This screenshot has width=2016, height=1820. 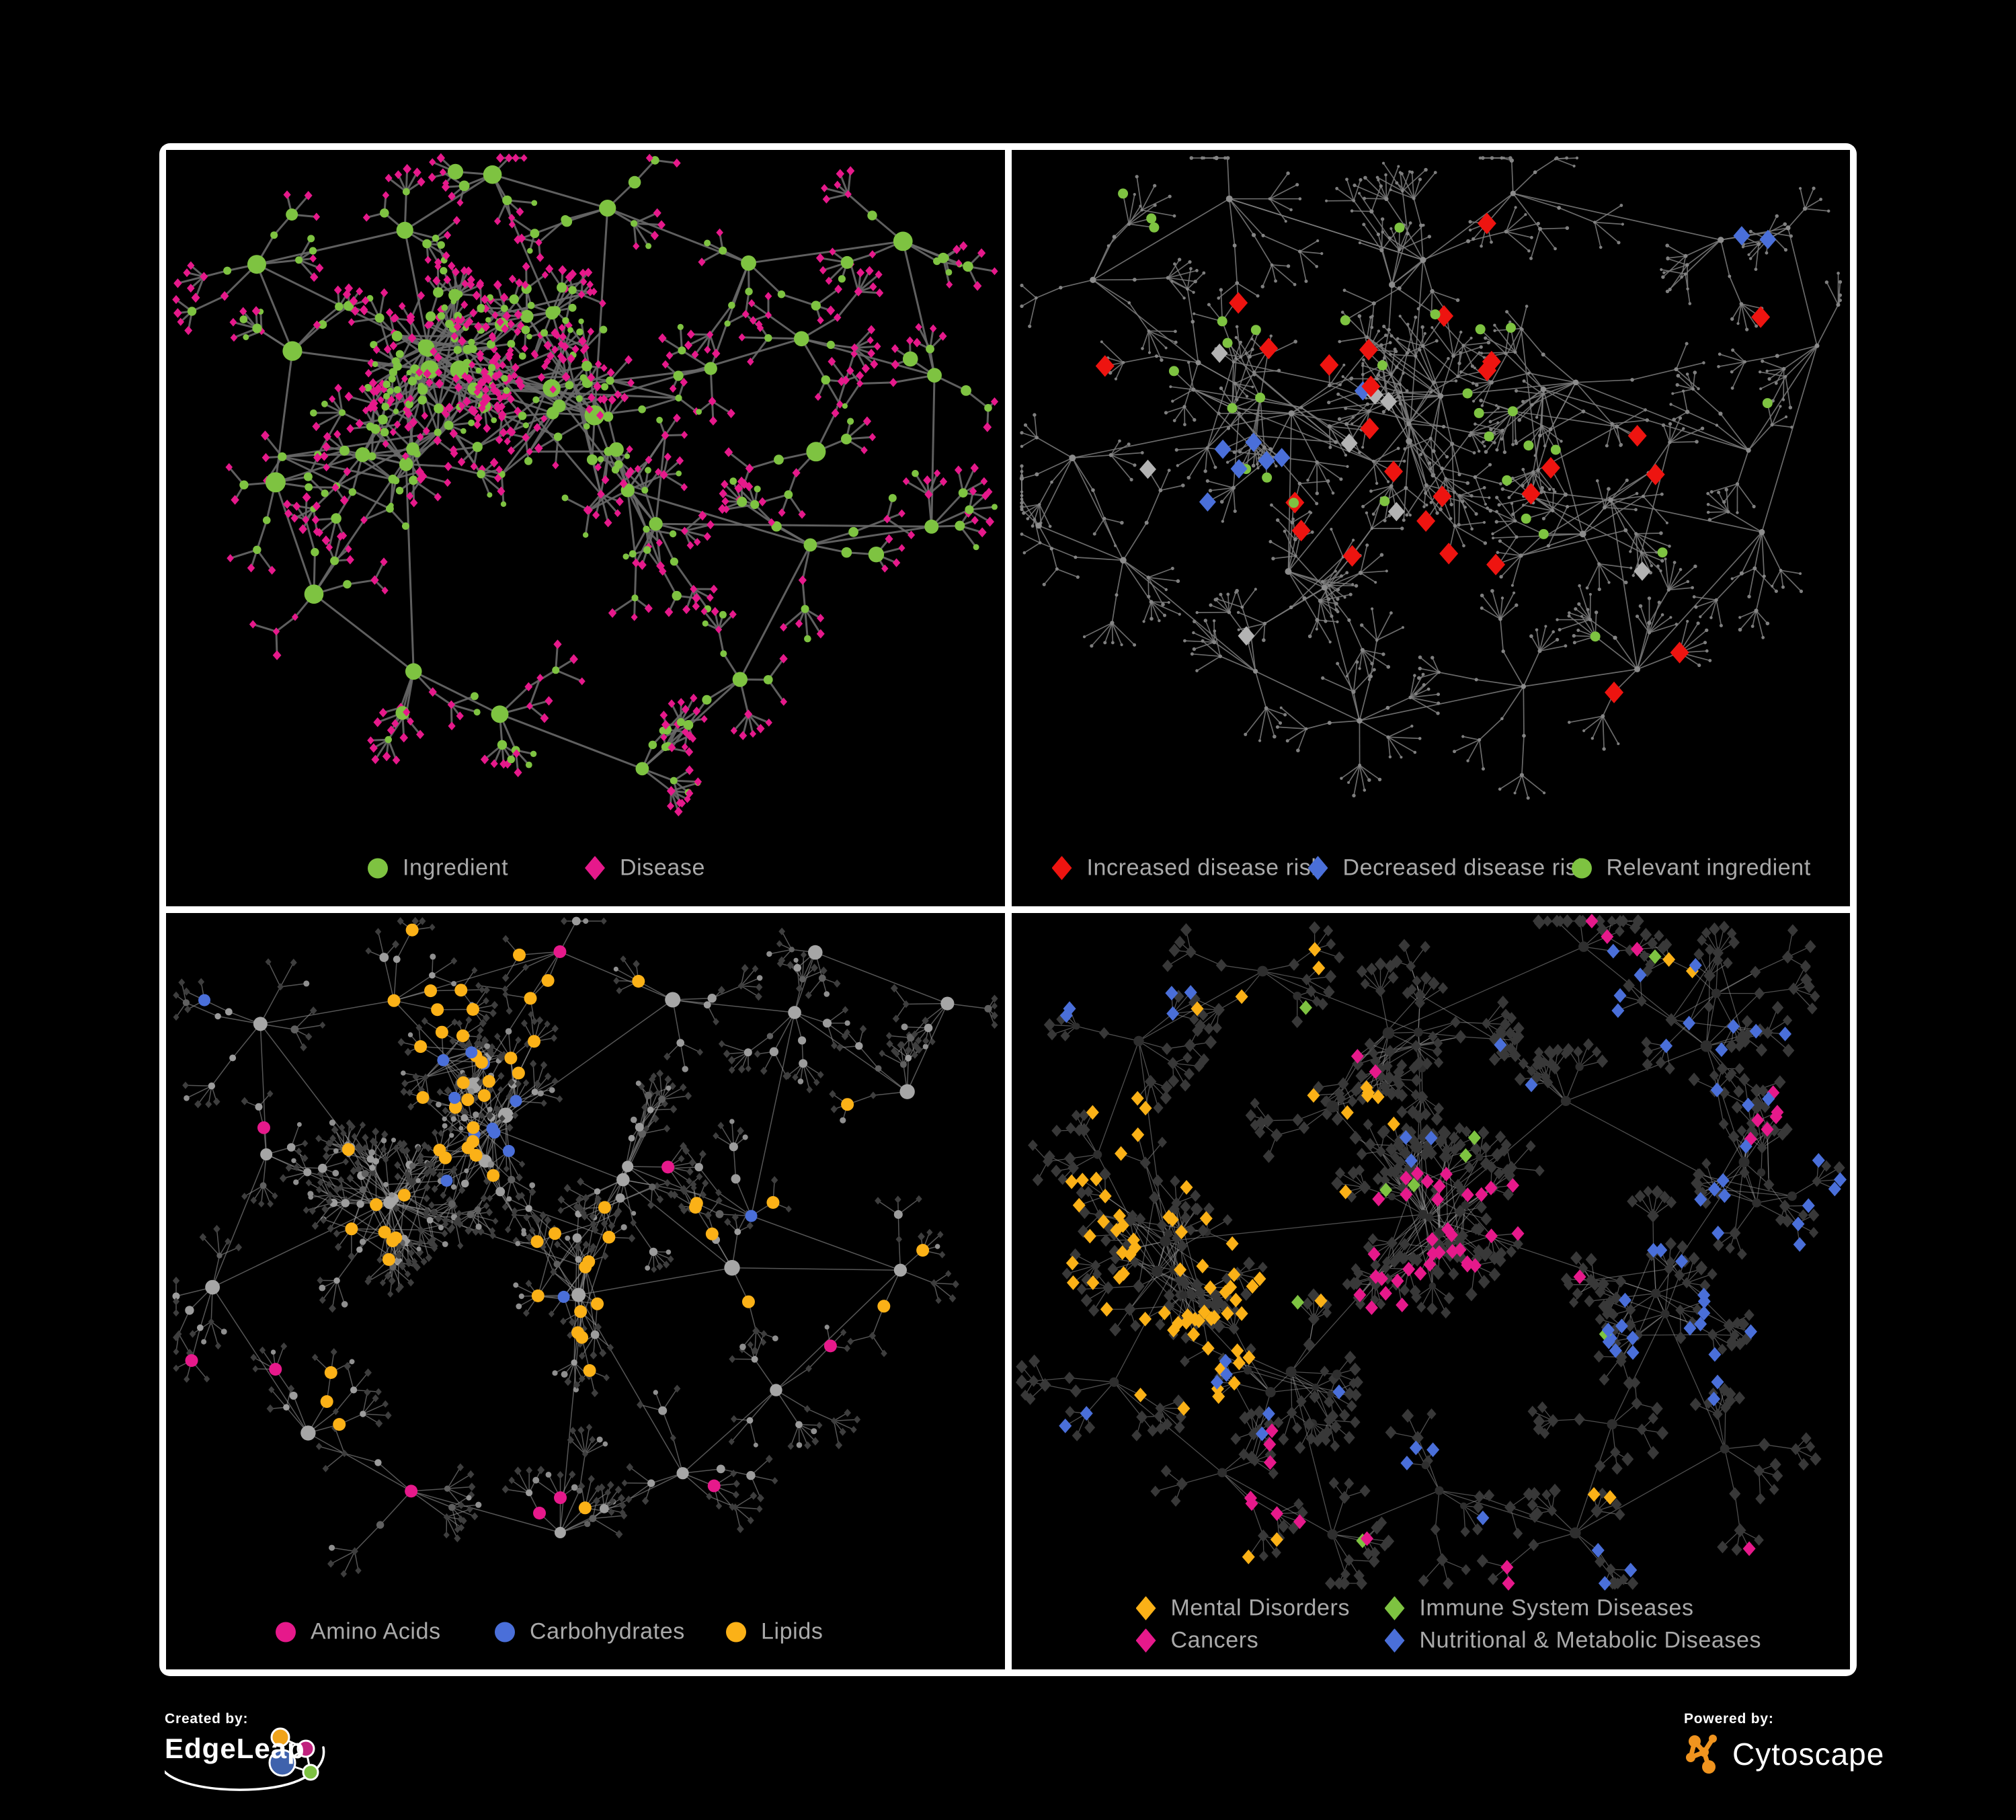 I want to click on edgeleap-logo-icon, so click(x=245, y=1759).